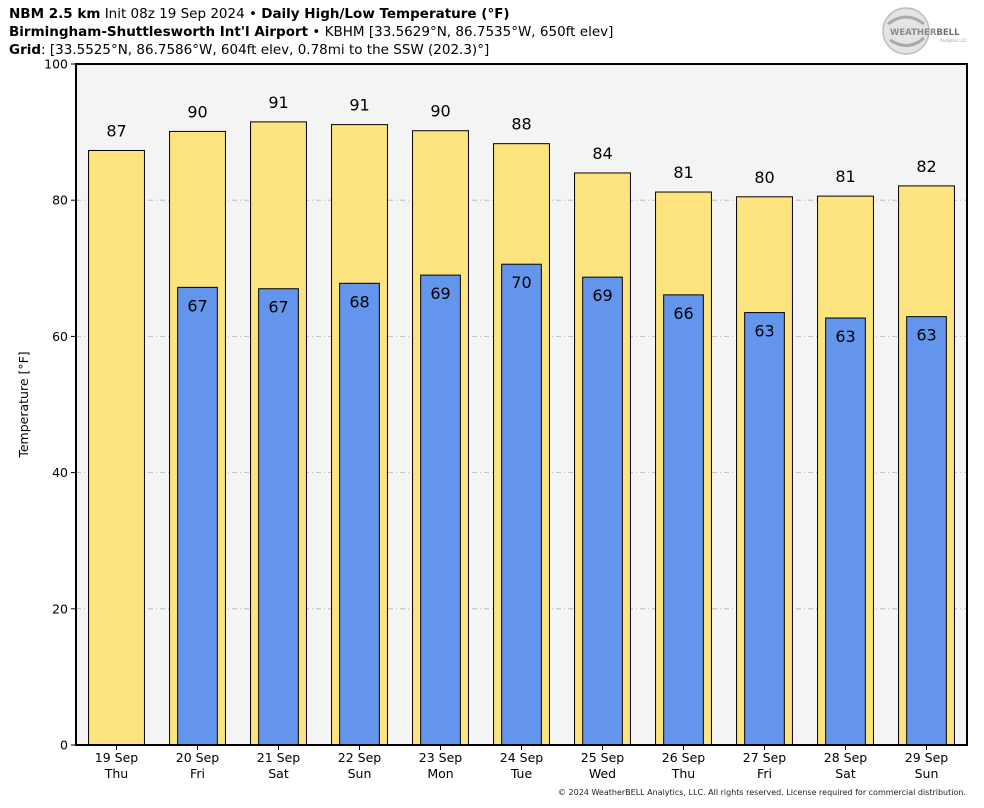 This screenshot has height=808, width=984. I want to click on high-value-label: 88, so click(521, 124).